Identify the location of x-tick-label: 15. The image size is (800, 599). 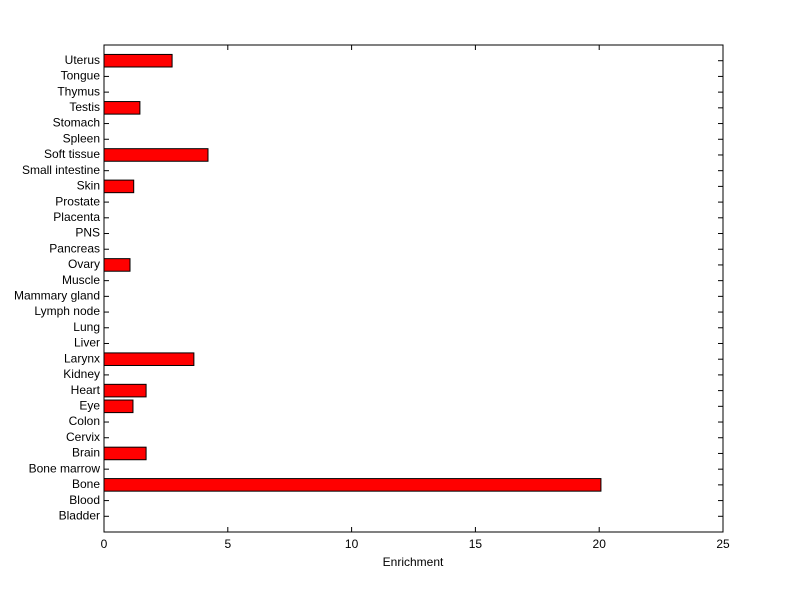
(476, 544).